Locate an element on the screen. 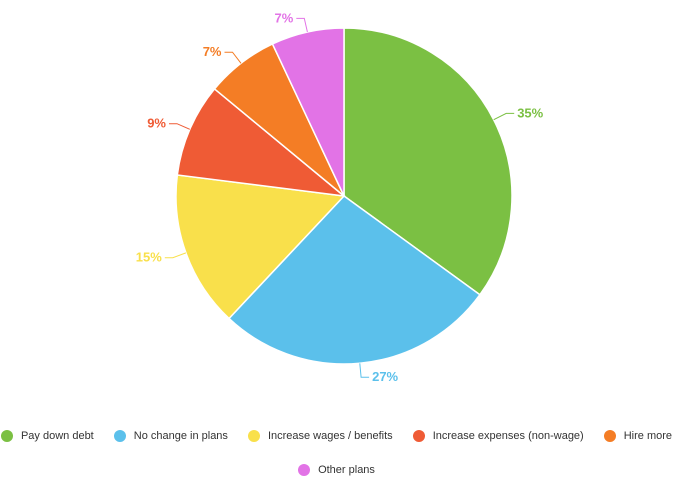 The width and height of the screenshot is (673, 493). legend-item-0: Pay down debt is located at coordinates (47, 436).